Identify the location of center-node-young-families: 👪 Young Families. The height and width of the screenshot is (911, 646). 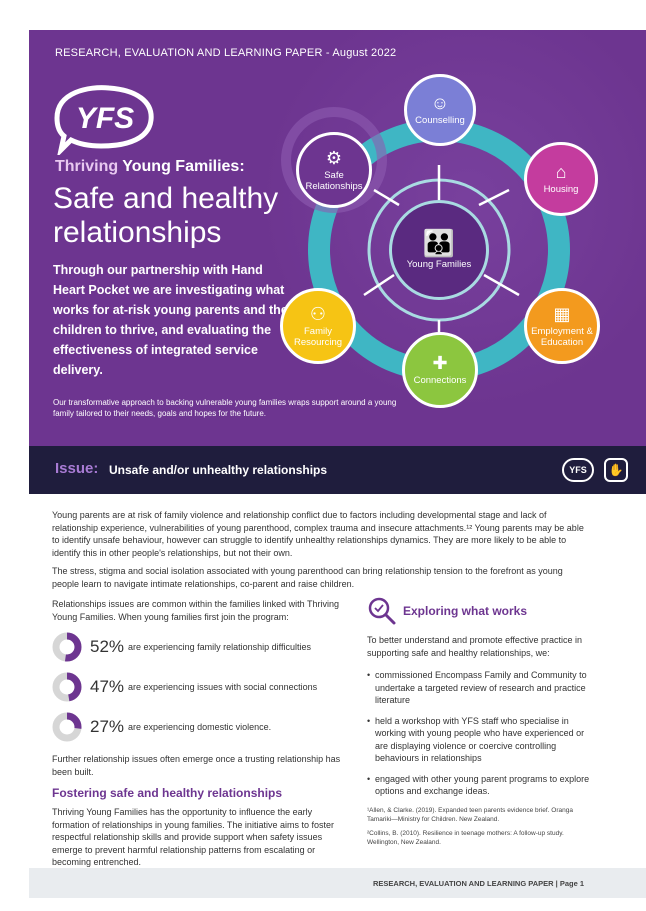
(439, 250).